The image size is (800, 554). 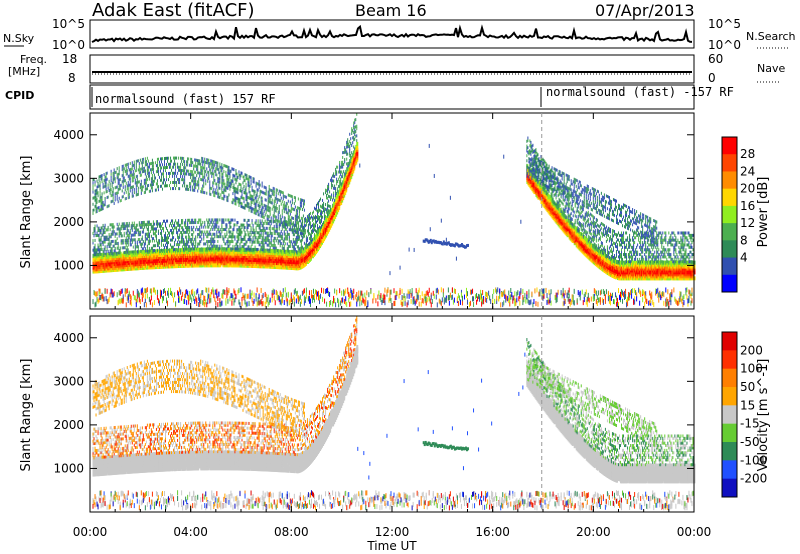 I want to click on x-axis-label: Time UT, so click(x=391, y=546).